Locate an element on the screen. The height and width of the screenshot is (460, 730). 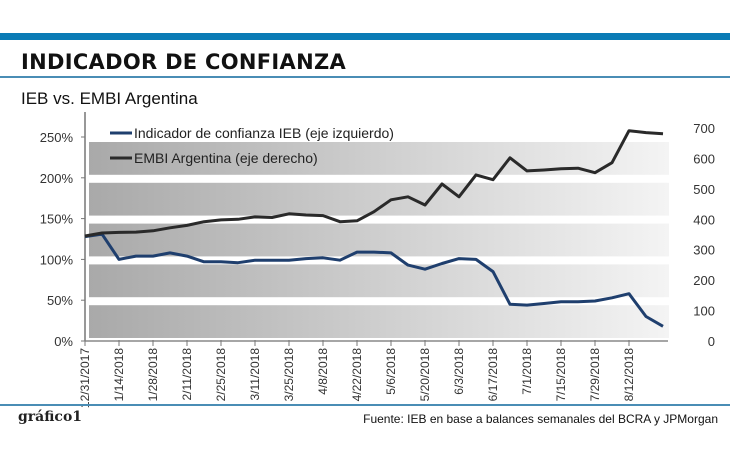
right-tick-label: 300 is located at coordinates (704, 250).